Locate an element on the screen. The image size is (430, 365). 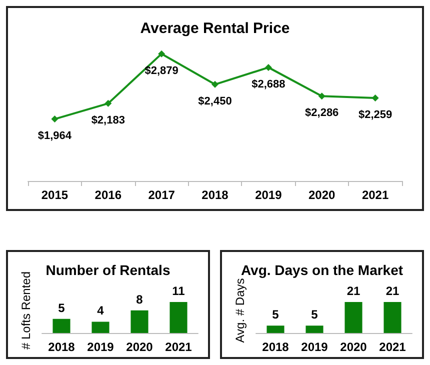
data-label: $1,964 is located at coordinates (55, 136).